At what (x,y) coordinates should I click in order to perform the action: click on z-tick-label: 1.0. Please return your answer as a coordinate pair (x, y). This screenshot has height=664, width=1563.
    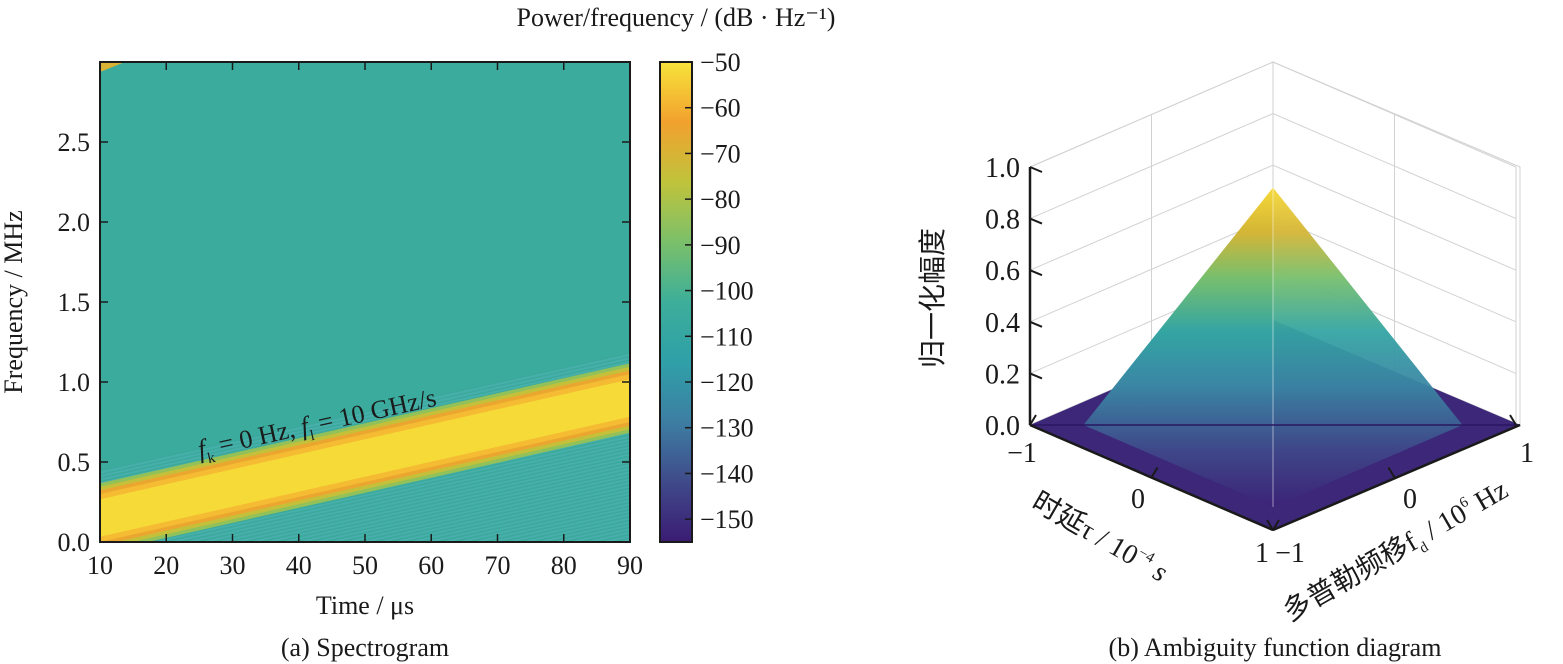
    Looking at the image, I should click on (1002, 168).